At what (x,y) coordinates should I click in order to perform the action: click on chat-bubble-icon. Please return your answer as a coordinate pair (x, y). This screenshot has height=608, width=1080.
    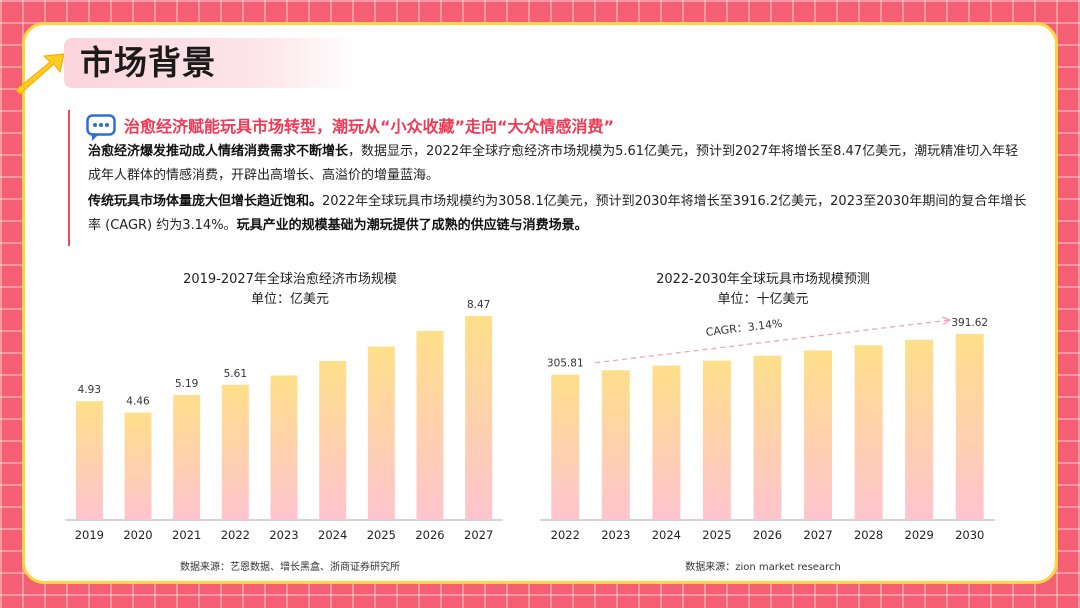
    Looking at the image, I should click on (101, 127).